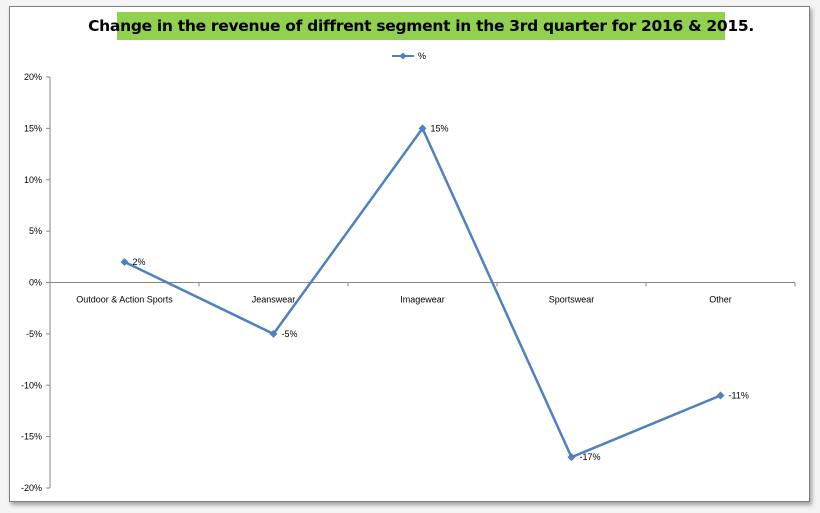 The width and height of the screenshot is (820, 513). I want to click on y-tick-label: 5%, so click(35, 231).